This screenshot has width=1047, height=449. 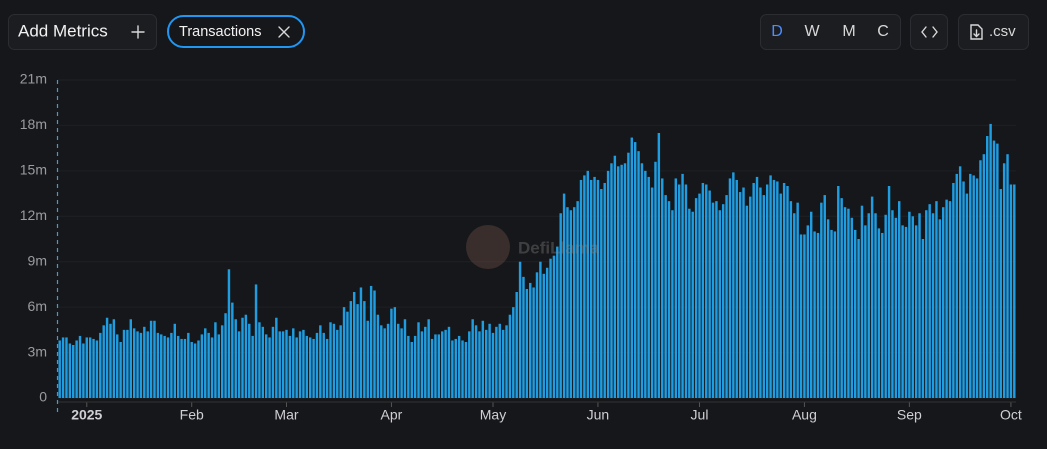 I want to click on add-metrics-label: Add Metrics, so click(x=63, y=30).